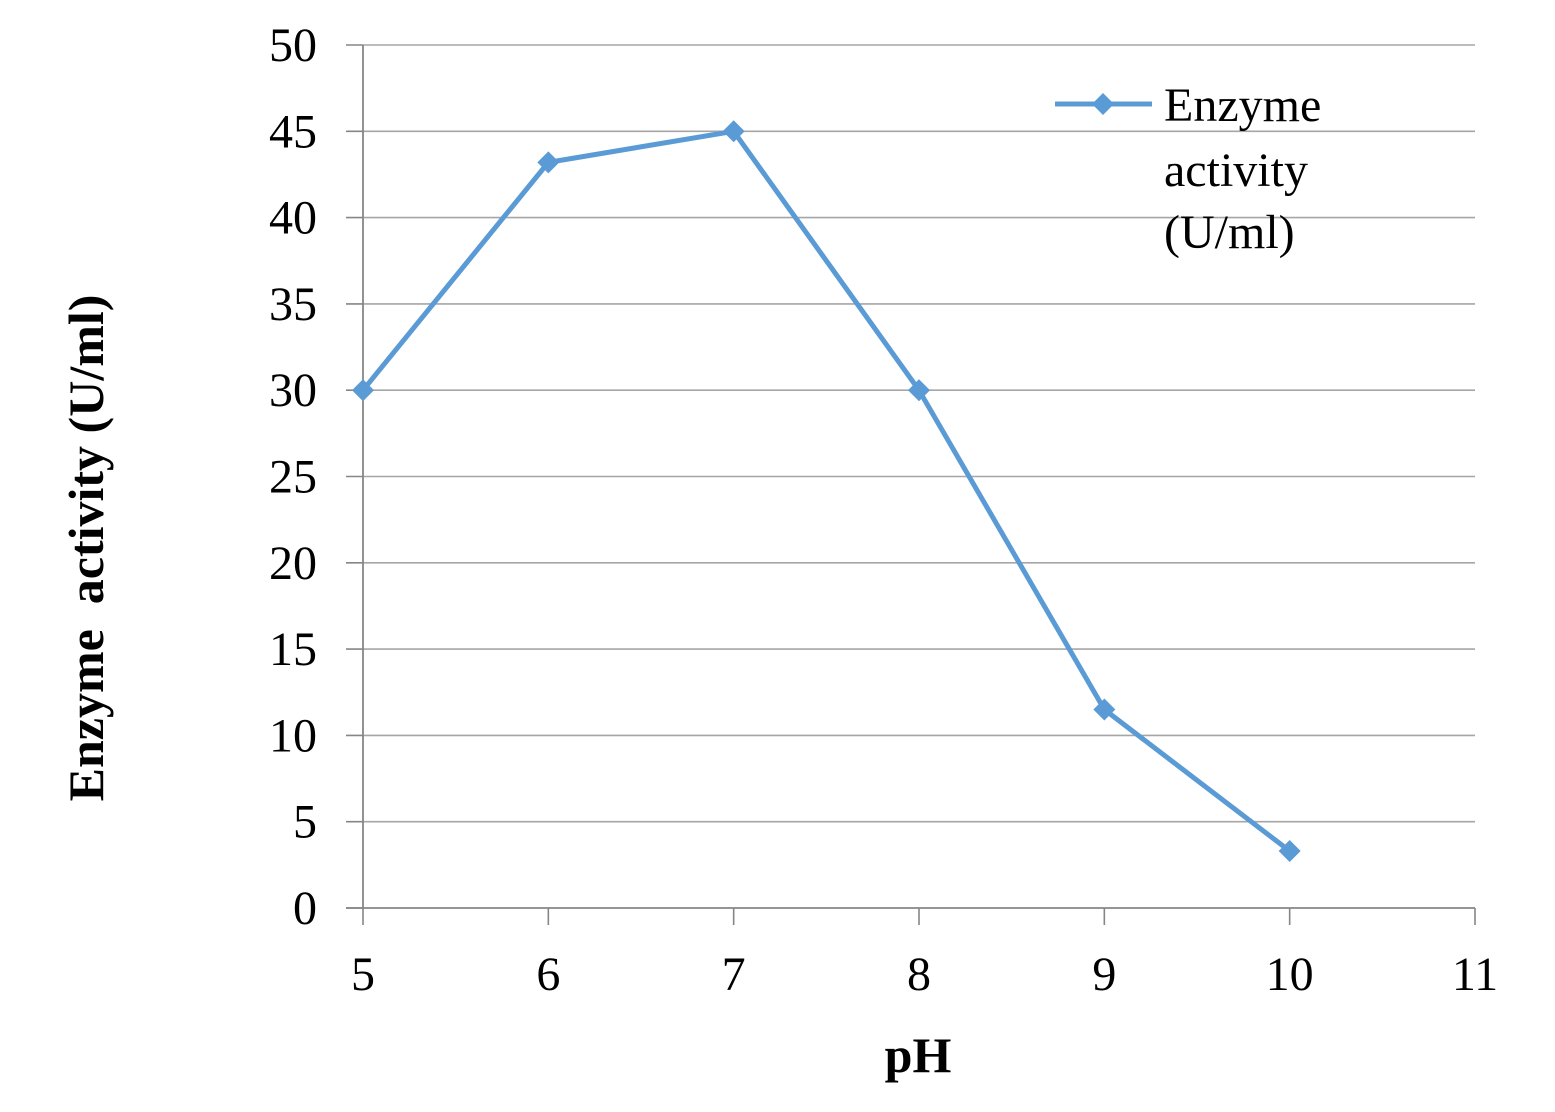 The width and height of the screenshot is (1555, 1112). I want to click on y-tick-label: 50, so click(293, 45).